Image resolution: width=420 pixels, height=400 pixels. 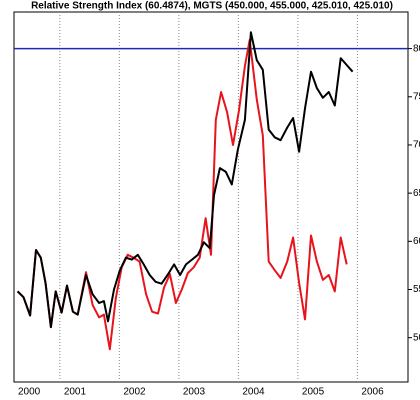 What do you see at coordinates (416, 193) in the screenshot?
I see `y-tick-label: 65` at bounding box center [416, 193].